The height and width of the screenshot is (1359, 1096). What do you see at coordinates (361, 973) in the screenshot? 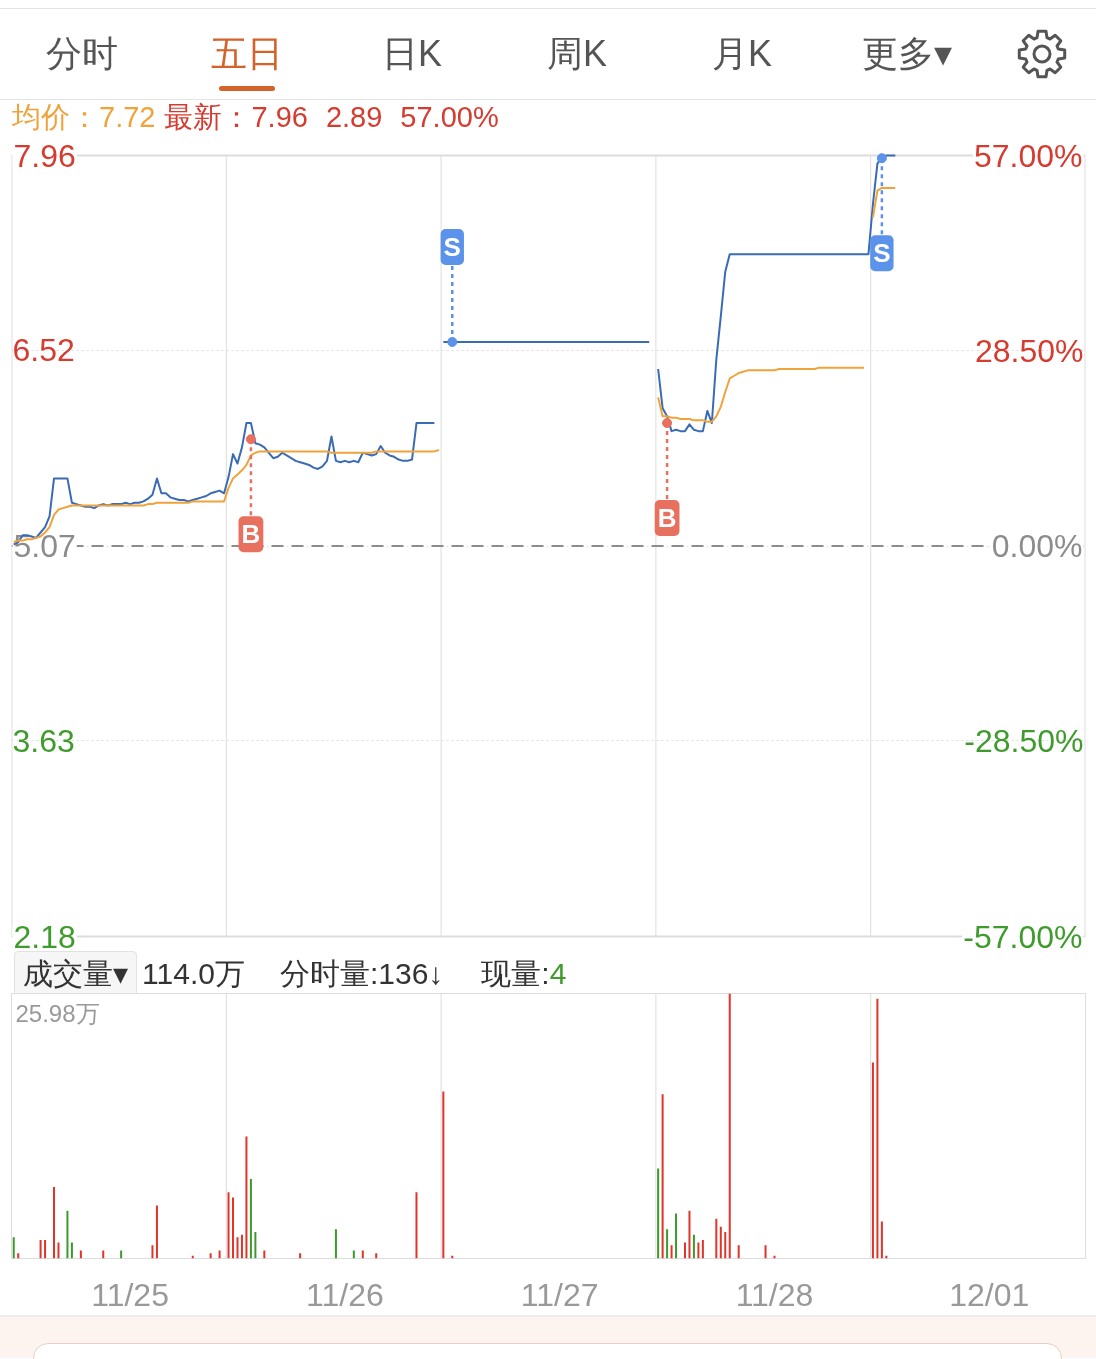
I see `text: 分时量:136↓` at bounding box center [361, 973].